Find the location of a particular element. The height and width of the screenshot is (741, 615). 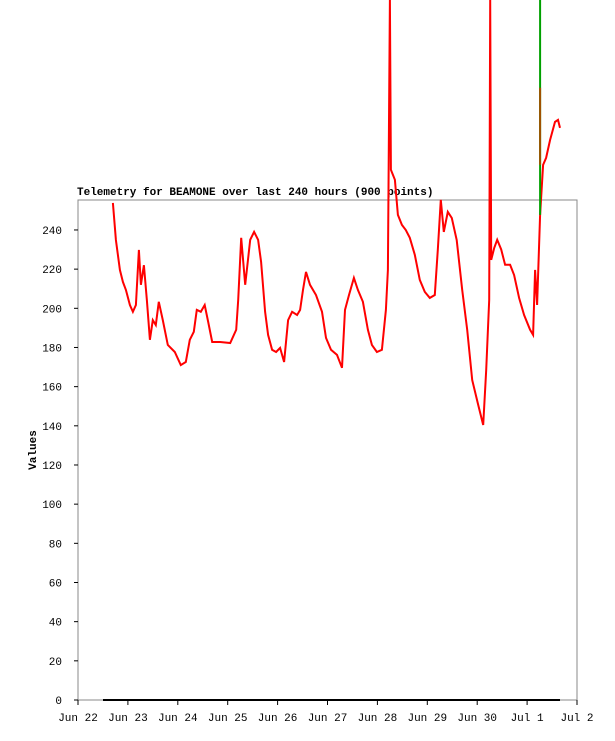

x-tick-label: Jun 22 is located at coordinates (78, 719).